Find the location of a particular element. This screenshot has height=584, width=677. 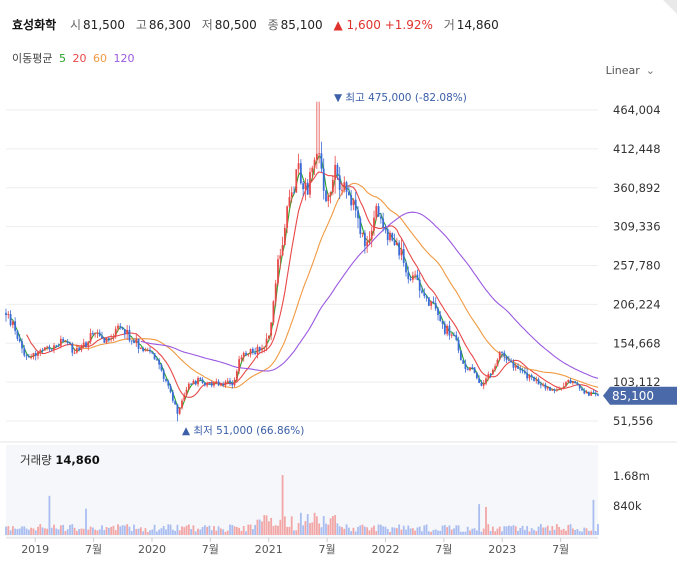

volume-bars is located at coordinates (302, 505).